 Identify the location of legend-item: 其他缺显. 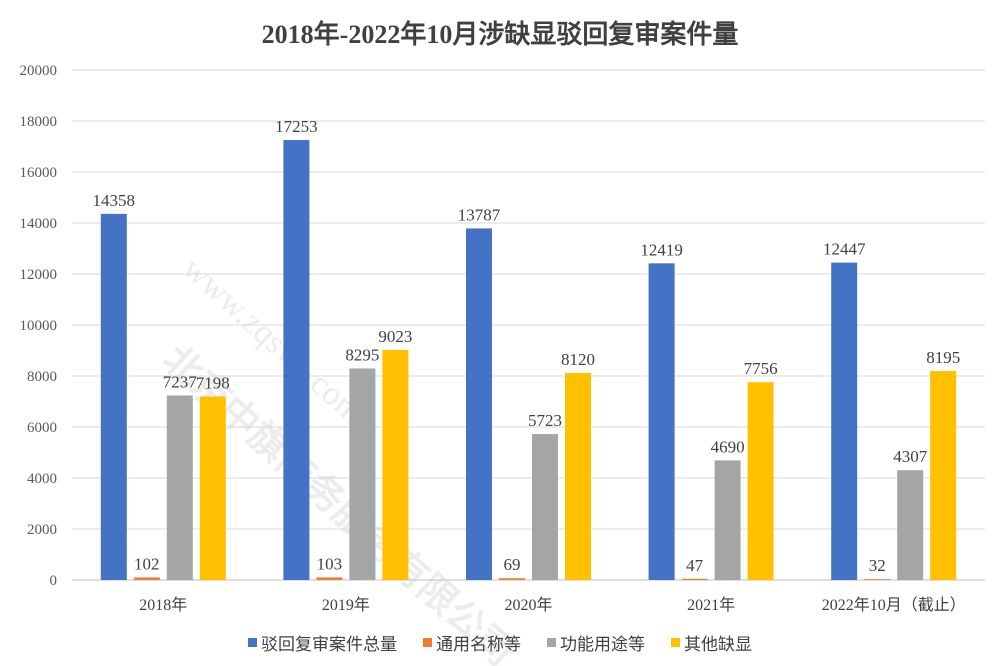
(711, 642).